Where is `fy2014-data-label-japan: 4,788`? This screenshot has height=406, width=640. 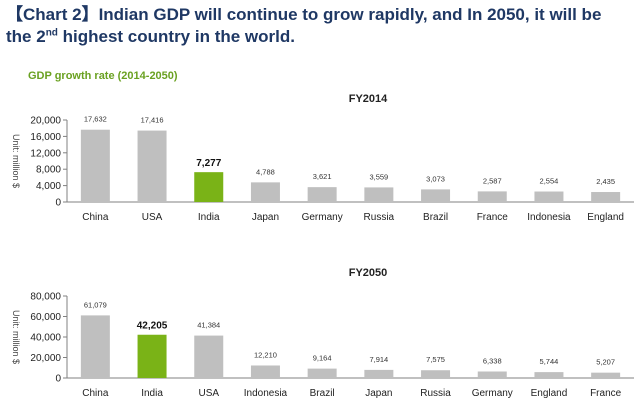 fy2014-data-label-japan: 4,788 is located at coordinates (265, 171).